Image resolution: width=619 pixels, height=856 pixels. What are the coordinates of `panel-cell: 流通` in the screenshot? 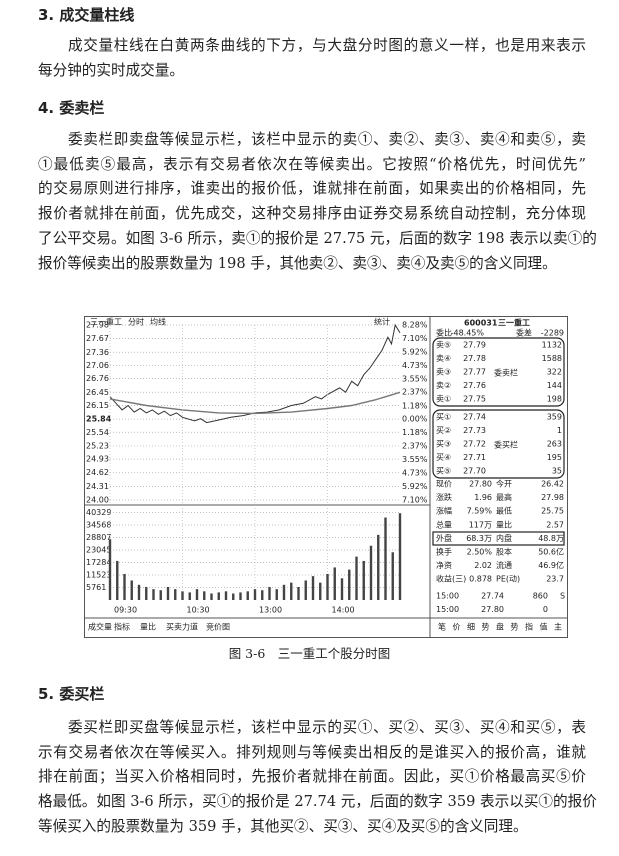 It's located at (504, 565).